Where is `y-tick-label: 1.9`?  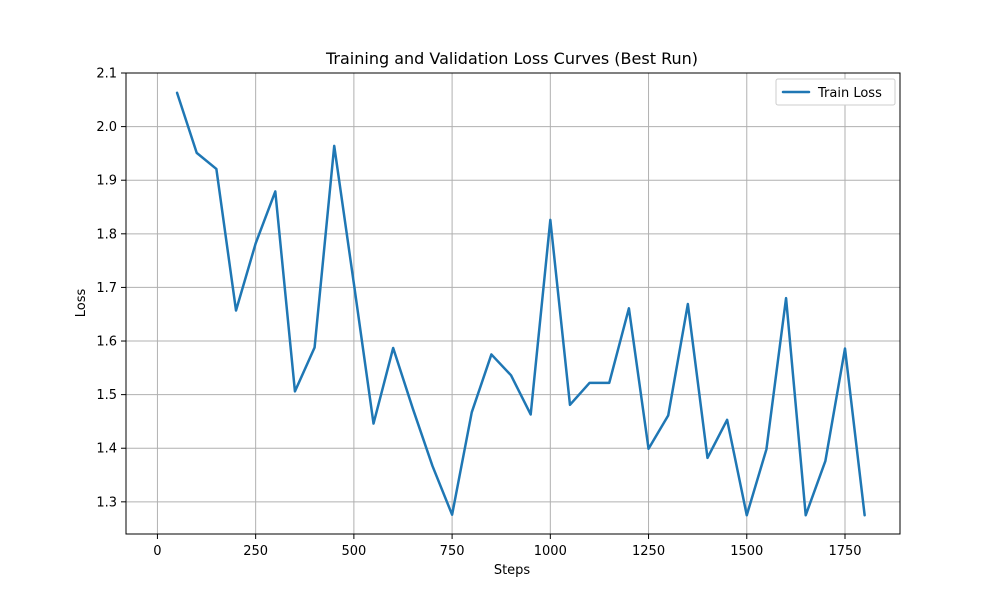 y-tick-label: 1.9 is located at coordinates (106, 181).